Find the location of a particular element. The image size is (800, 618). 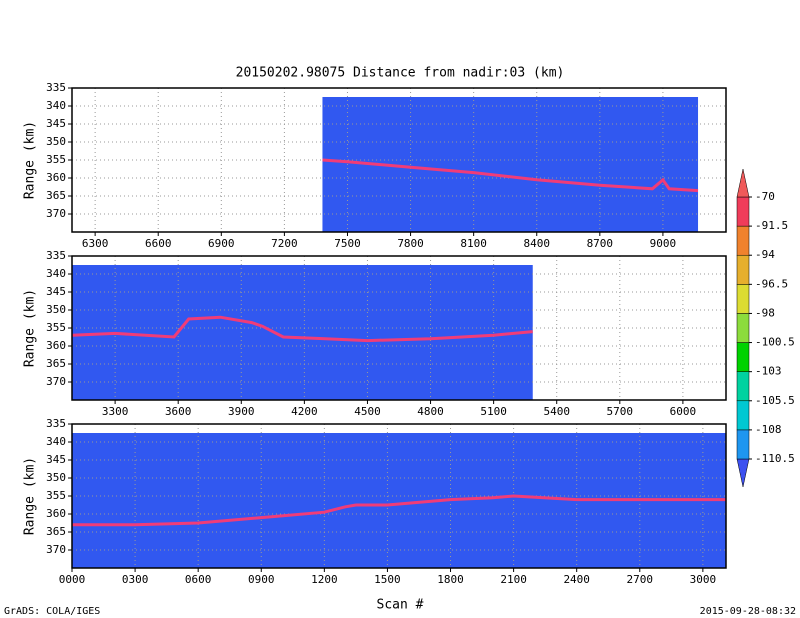

x-tick-label: 3900 is located at coordinates (241, 411).